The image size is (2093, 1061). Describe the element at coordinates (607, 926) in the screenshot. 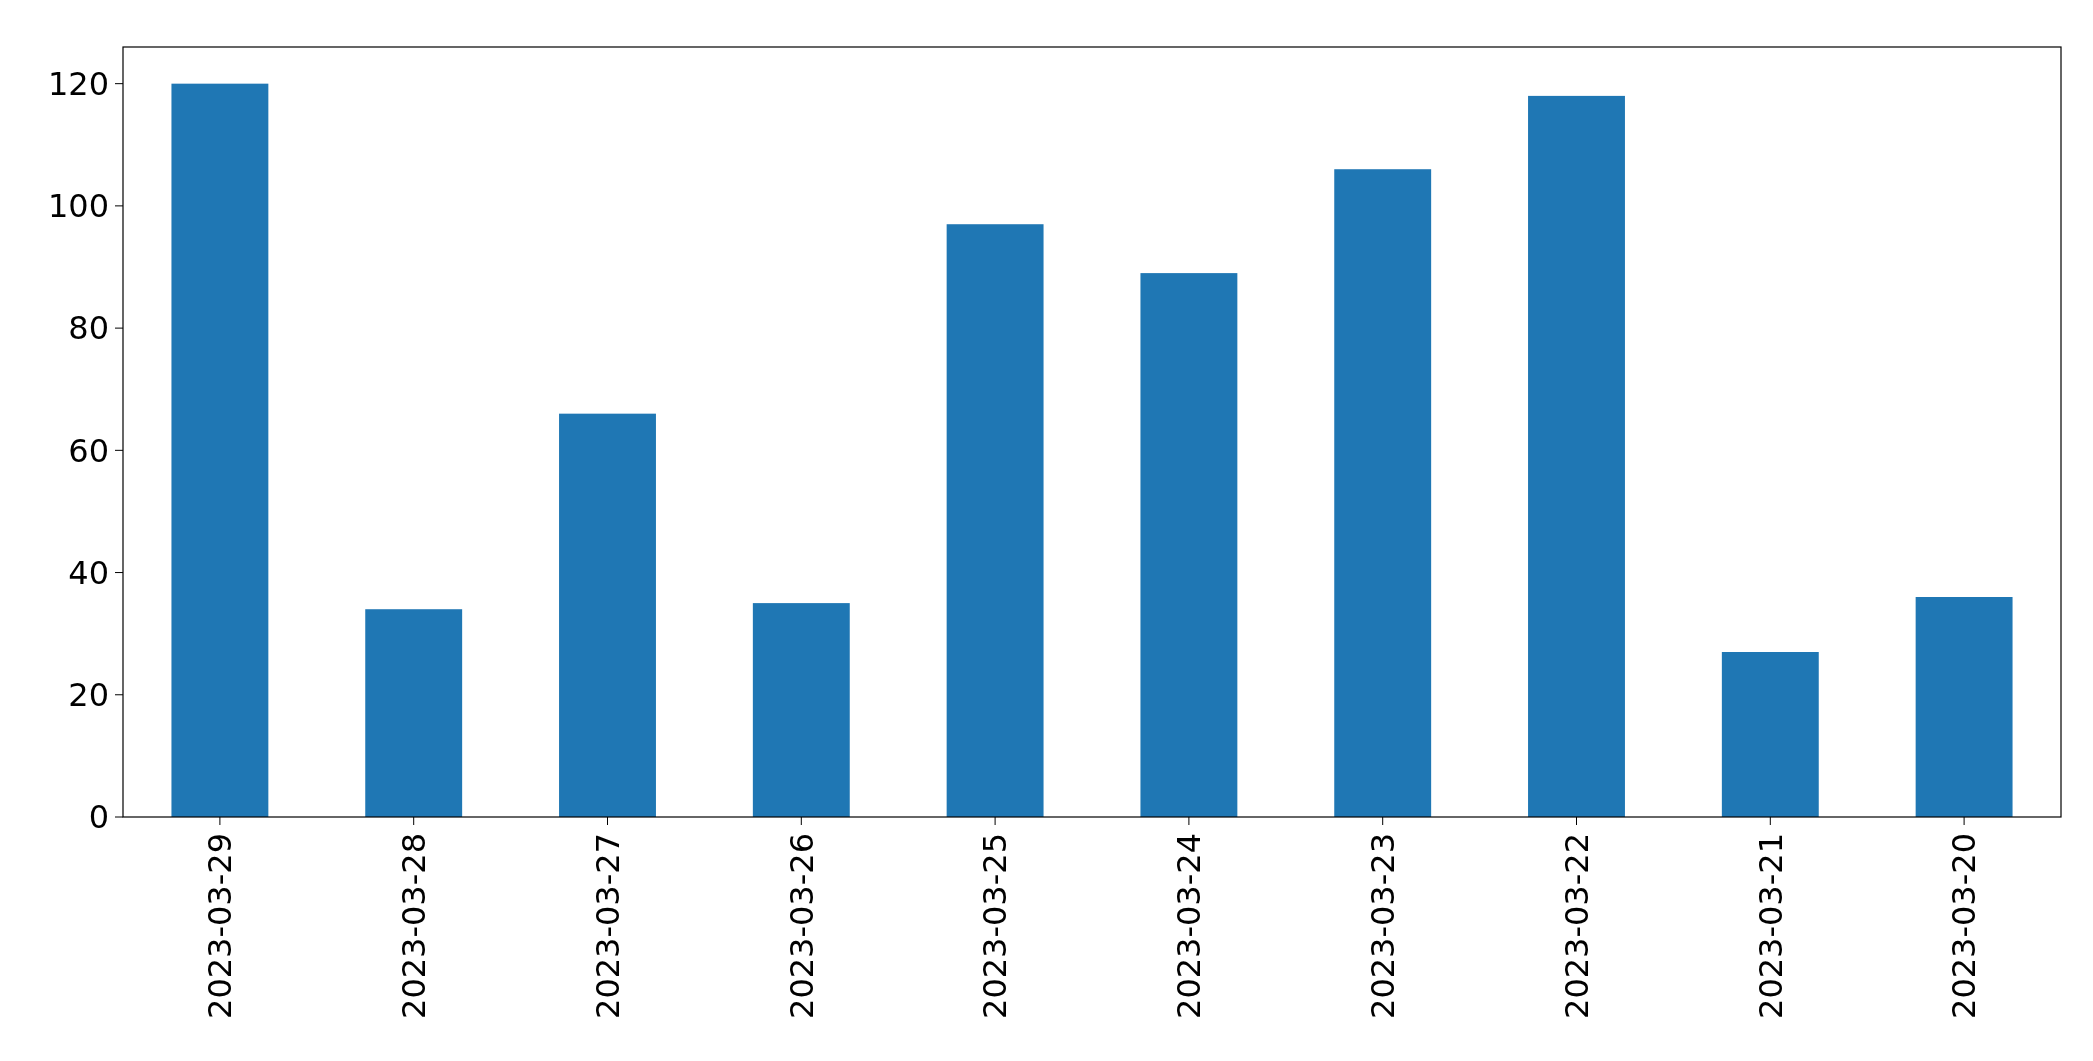

I see `x-tick-label: 2023-03-27` at that location.